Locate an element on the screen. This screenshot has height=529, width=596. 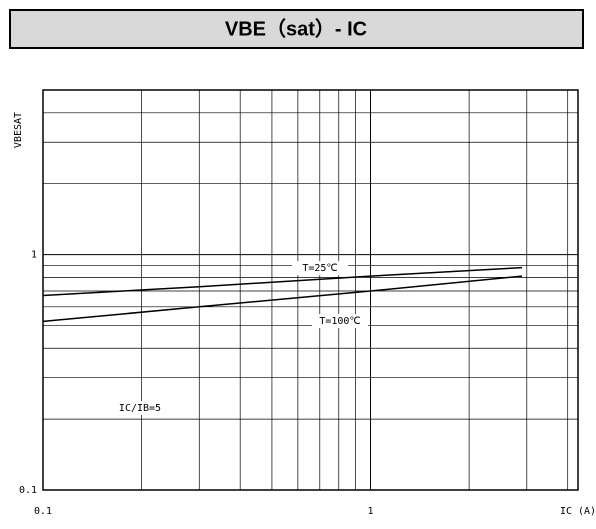
series-label: T=25℃ is located at coordinates (319, 268).